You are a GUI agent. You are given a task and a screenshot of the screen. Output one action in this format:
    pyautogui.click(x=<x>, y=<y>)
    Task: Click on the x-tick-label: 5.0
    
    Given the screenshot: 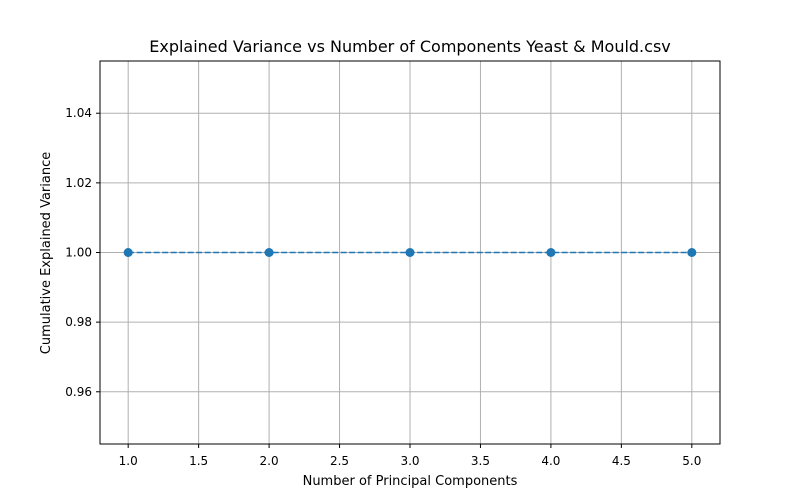 What is the action you would take?
    pyautogui.click(x=691, y=461)
    